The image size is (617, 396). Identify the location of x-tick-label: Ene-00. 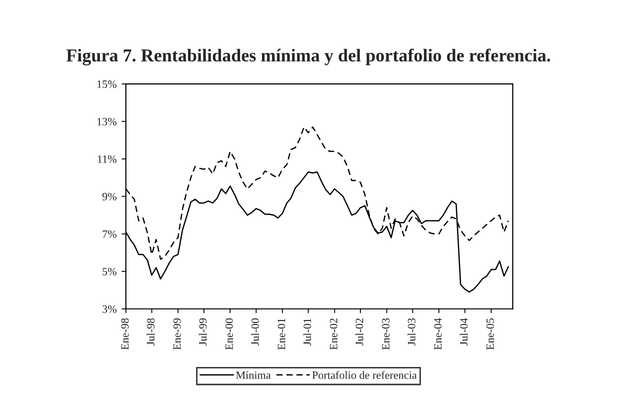
(229, 334).